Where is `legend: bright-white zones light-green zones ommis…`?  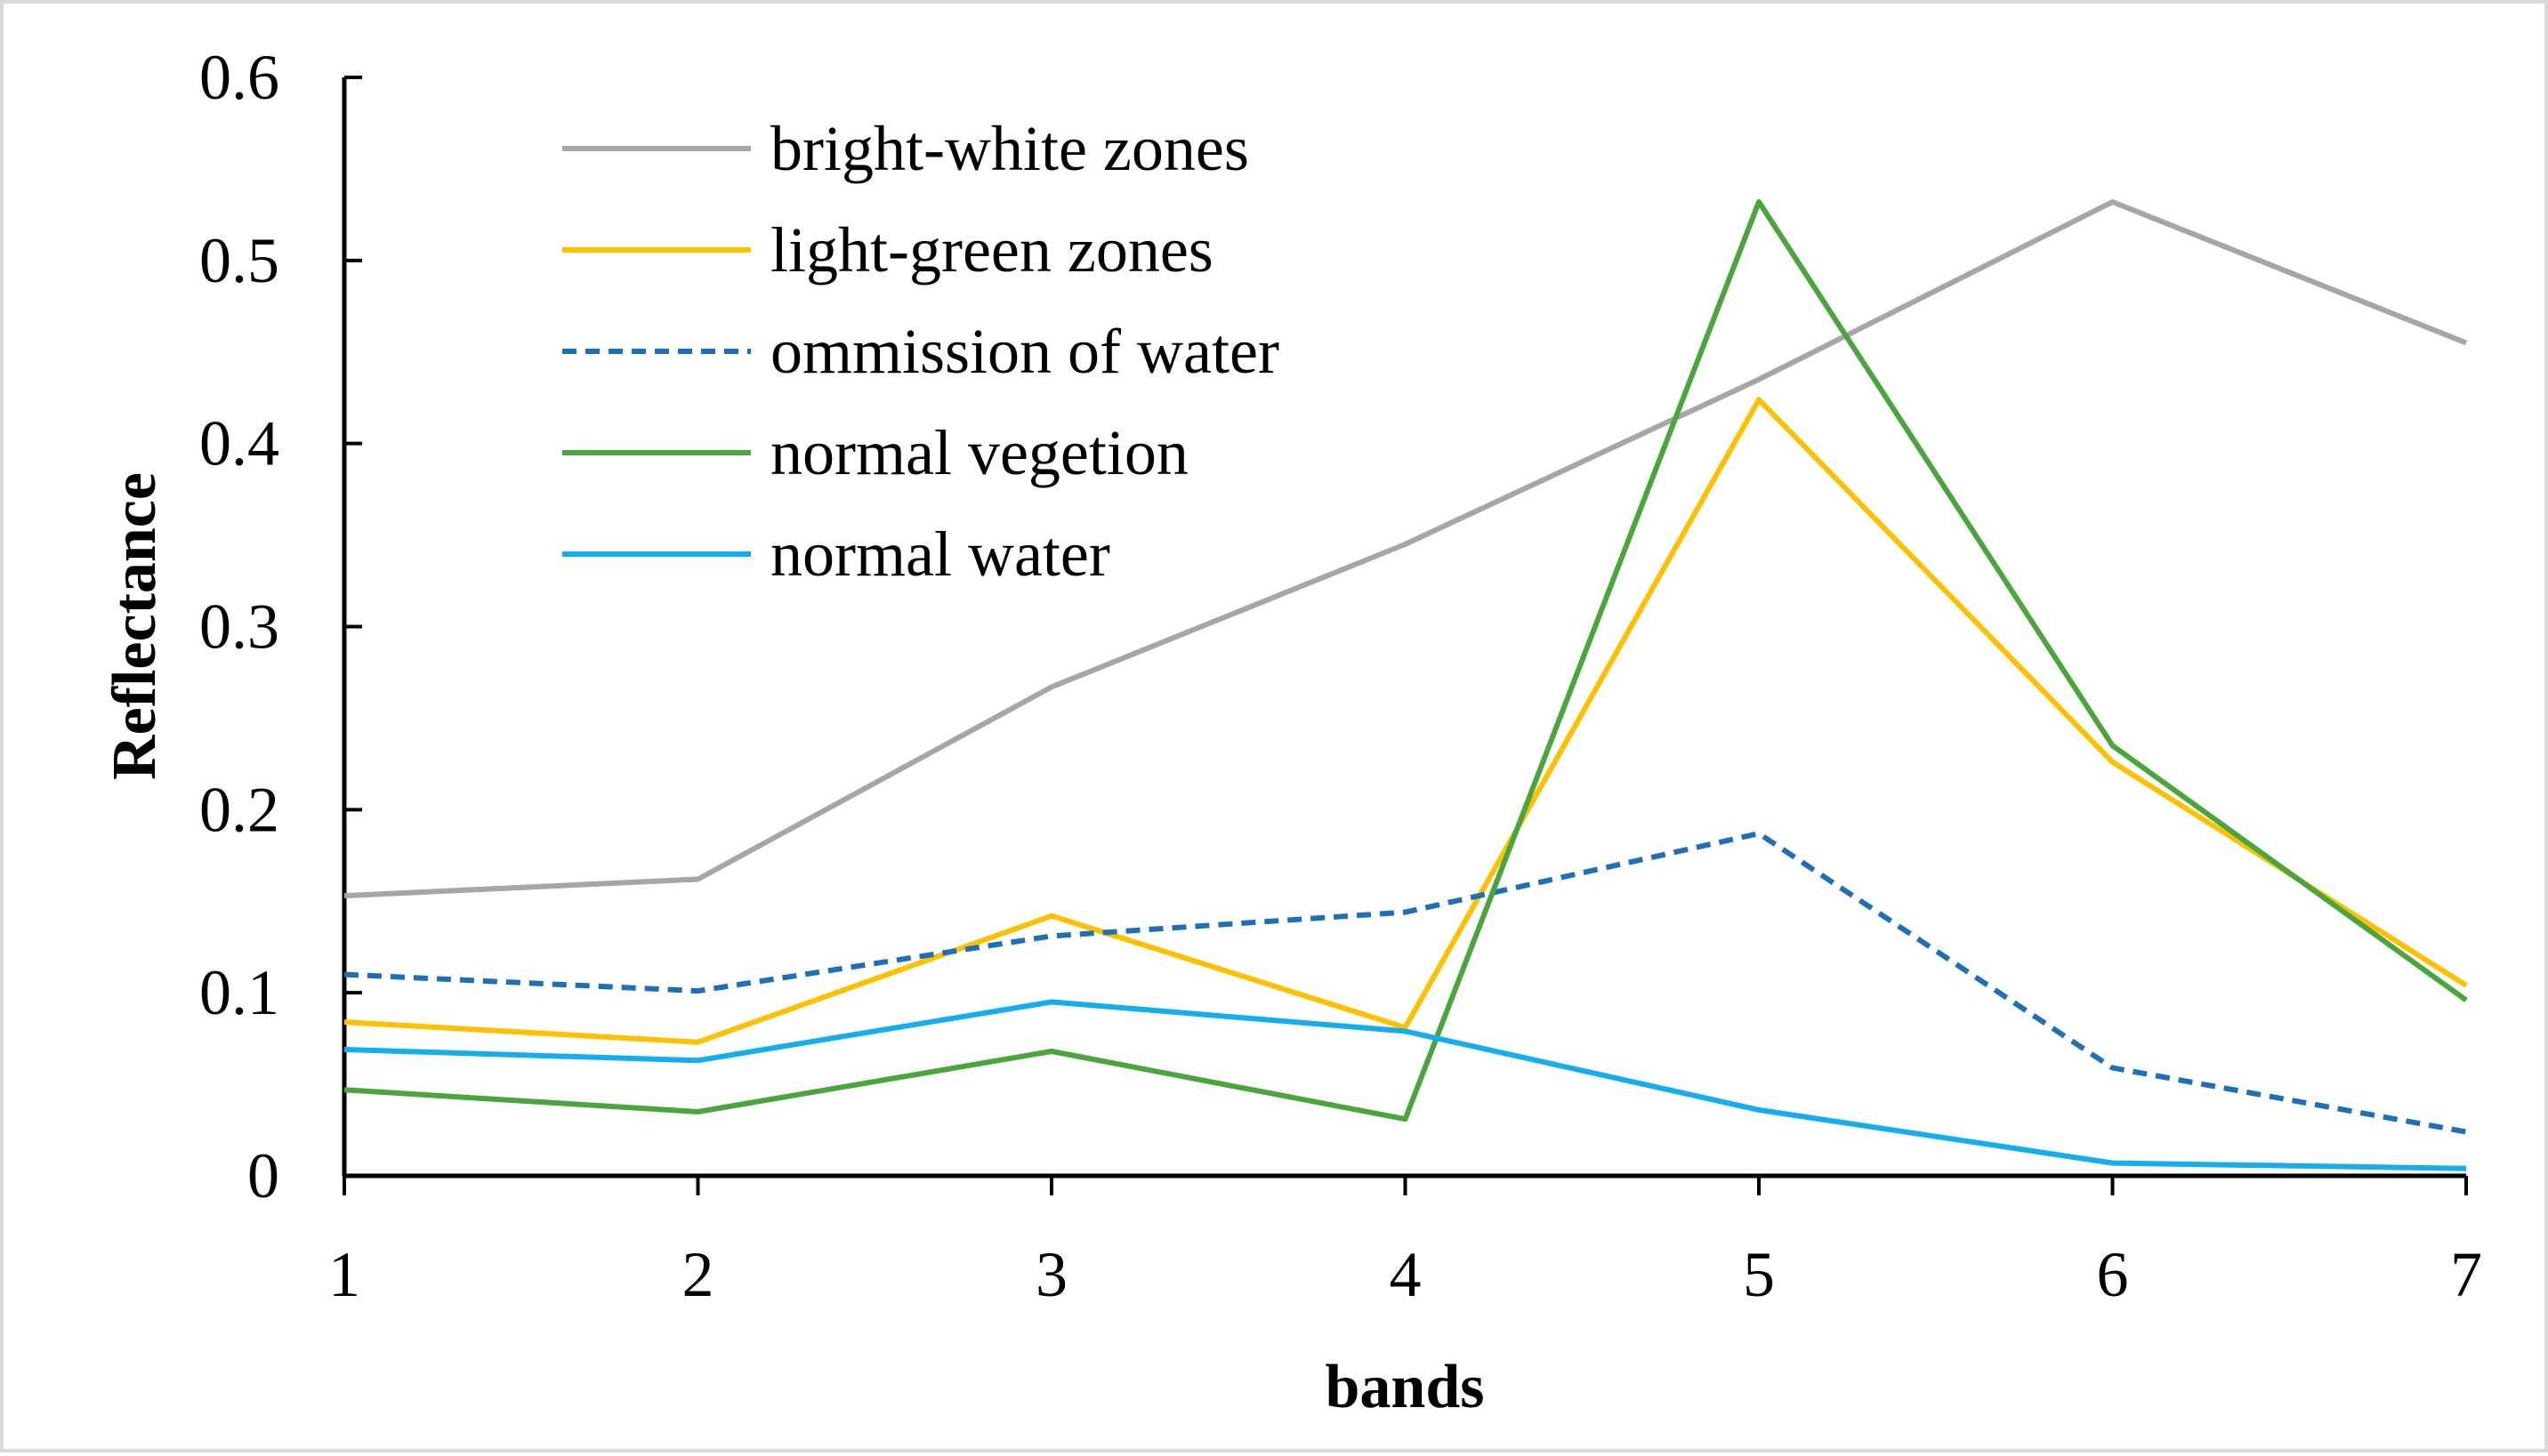
legend: bright-white zones light-green zones ommis… is located at coordinates (920, 351).